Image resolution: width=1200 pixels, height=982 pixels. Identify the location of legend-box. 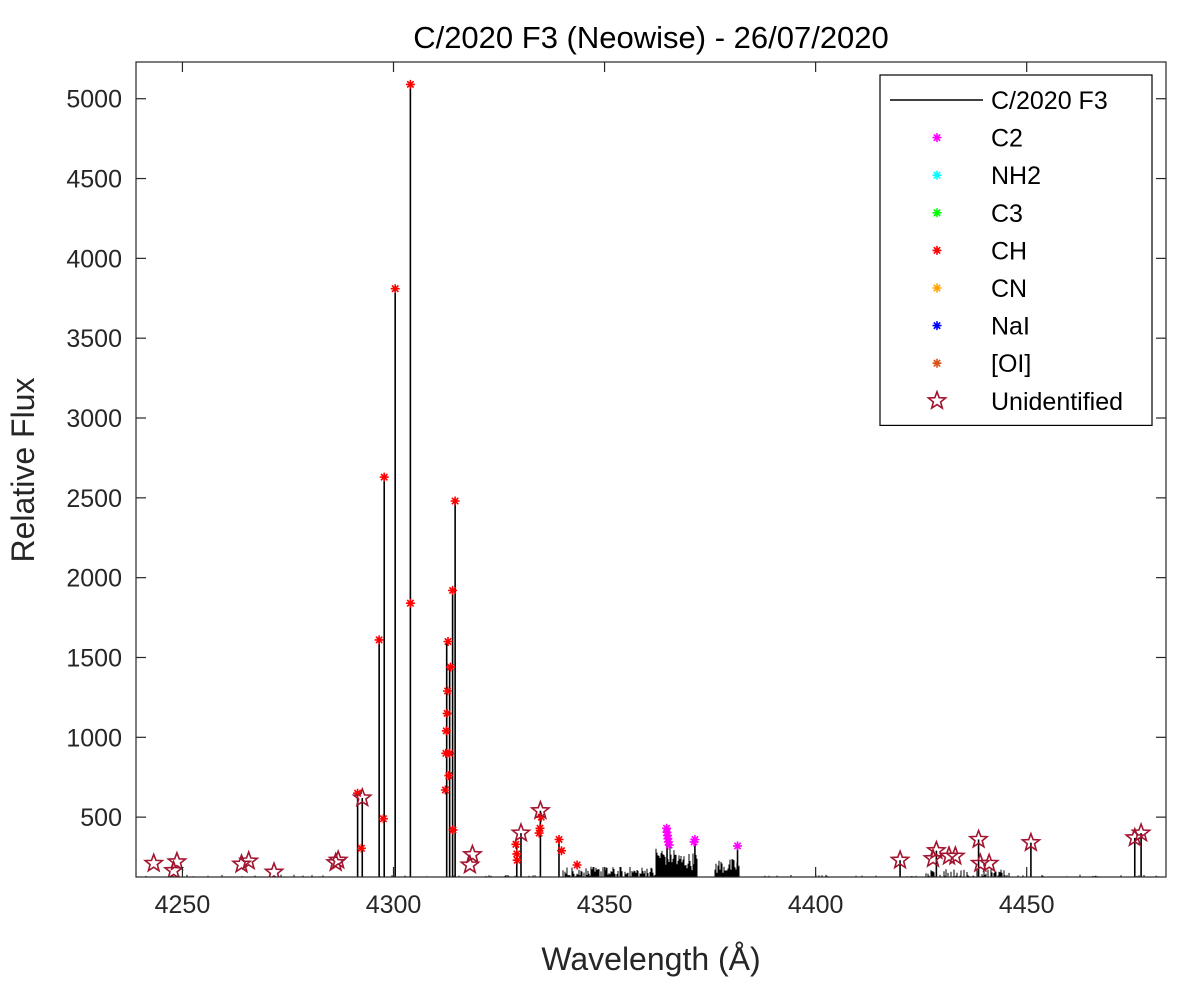
(1016, 250).